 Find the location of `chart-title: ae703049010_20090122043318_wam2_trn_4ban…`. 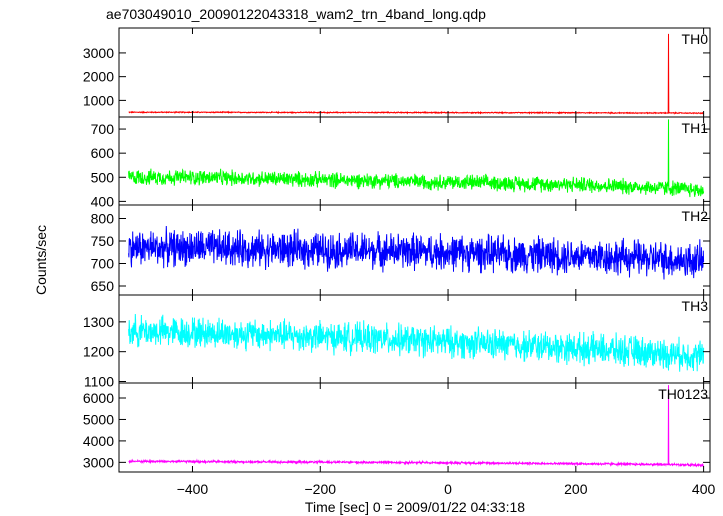

chart-title: ae703049010_20090122043318_wam2_trn_4ban… is located at coordinates (296, 14).